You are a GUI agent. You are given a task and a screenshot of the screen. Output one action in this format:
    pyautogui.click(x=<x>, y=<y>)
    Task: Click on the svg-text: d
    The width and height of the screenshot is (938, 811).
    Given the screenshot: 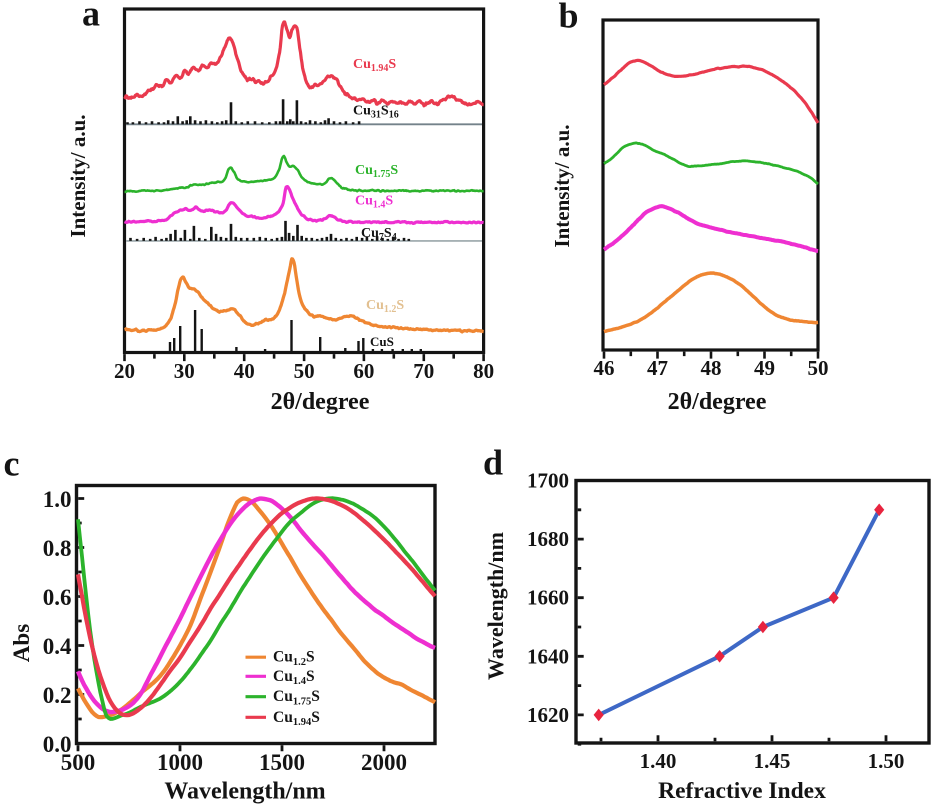 What is the action you would take?
    pyautogui.click(x=493, y=462)
    